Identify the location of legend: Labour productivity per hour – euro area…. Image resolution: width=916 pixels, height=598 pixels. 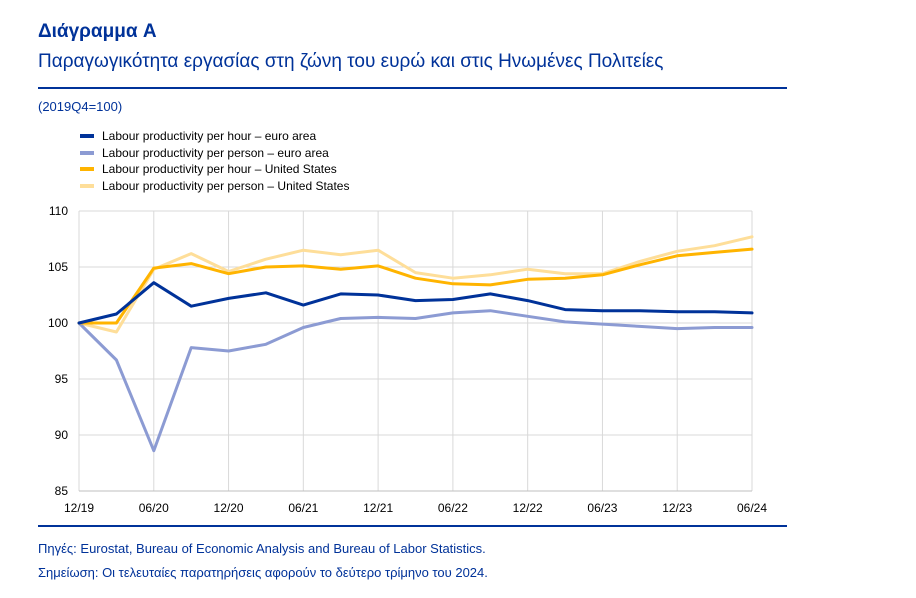
(214, 161).